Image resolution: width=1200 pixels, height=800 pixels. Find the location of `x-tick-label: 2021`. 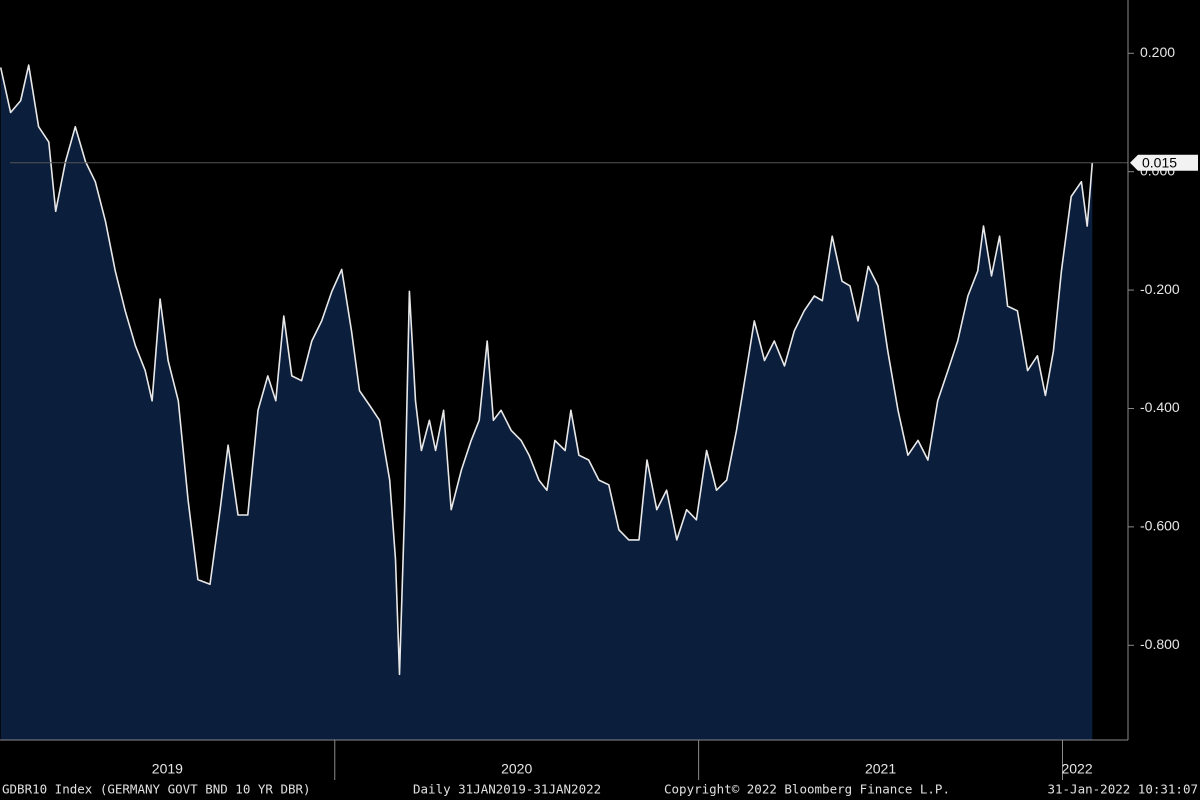

x-tick-label: 2021 is located at coordinates (880, 769).